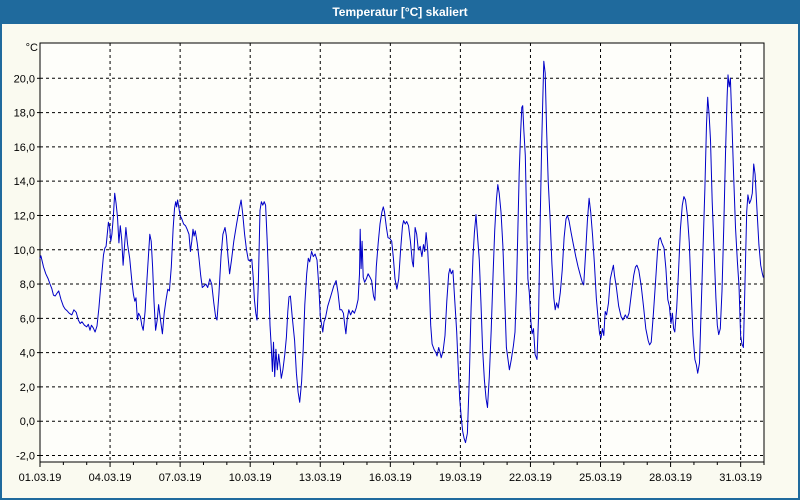 Image resolution: width=800 pixels, height=500 pixels. I want to click on x-tick-label: 28.03.19, so click(670, 478).